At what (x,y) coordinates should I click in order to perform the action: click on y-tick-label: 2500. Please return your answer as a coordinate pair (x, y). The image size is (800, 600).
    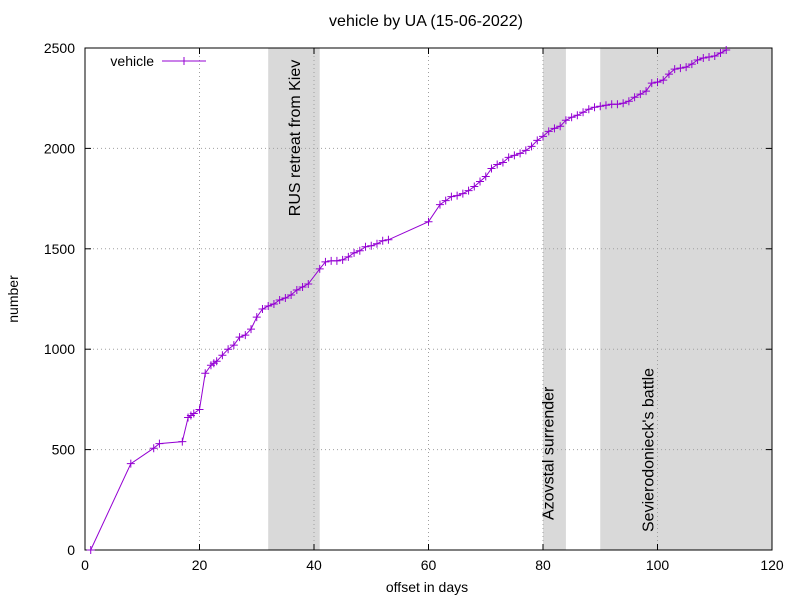
    Looking at the image, I should click on (59, 48).